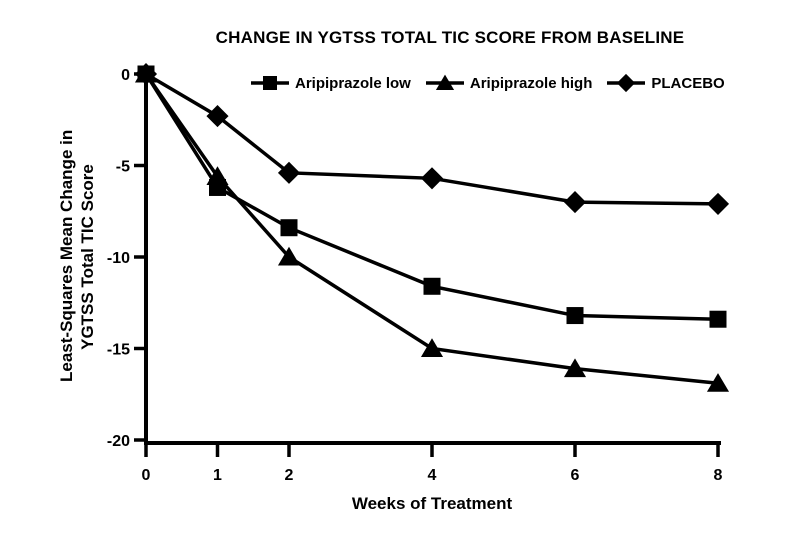  Describe the element at coordinates (432, 475) in the screenshot. I see `x-tick-label: 4` at that location.